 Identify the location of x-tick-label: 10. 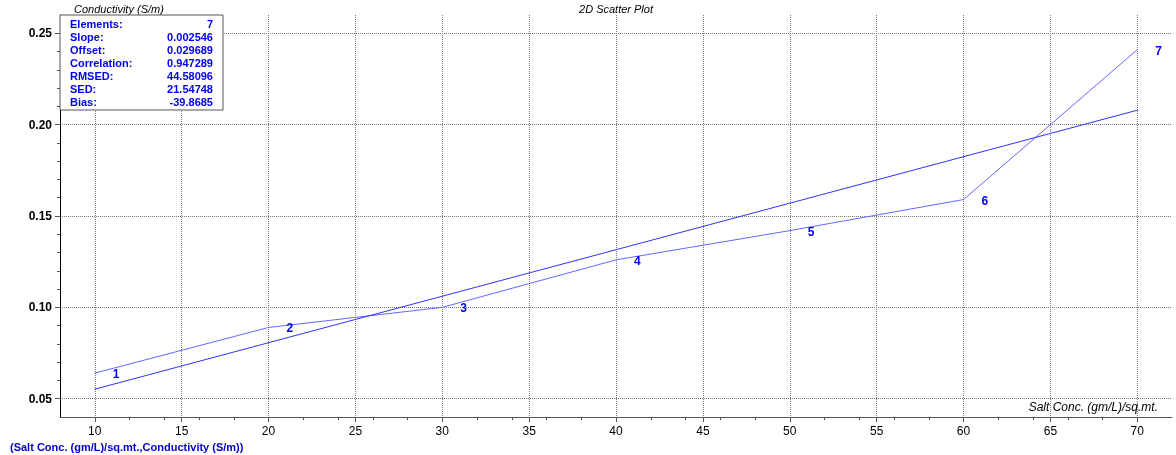
(95, 431).